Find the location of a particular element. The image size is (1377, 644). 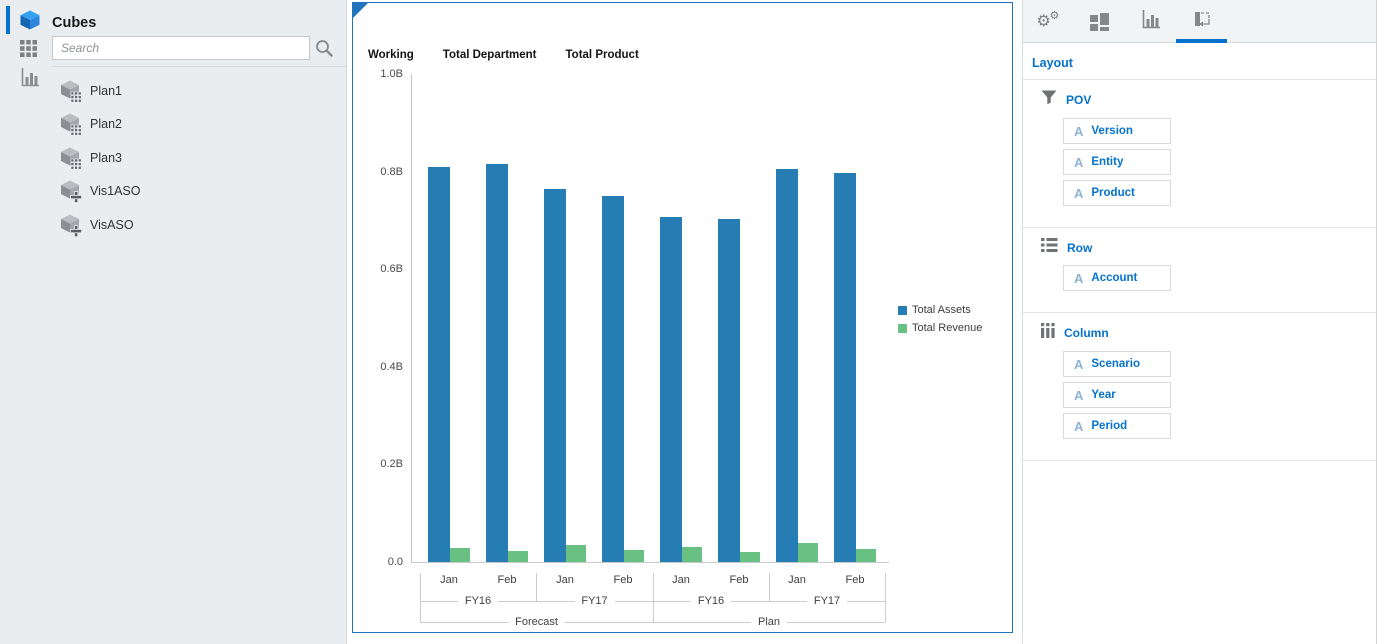

search-input is located at coordinates (181, 48).